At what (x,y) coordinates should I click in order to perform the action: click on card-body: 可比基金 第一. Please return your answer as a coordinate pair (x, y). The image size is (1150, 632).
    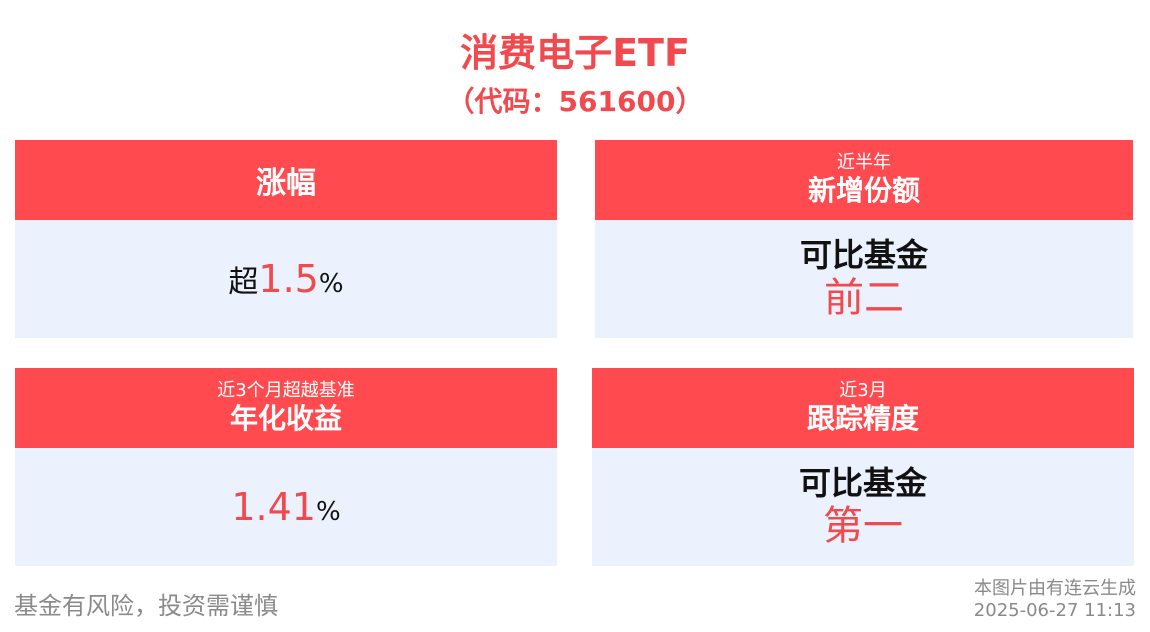
    Looking at the image, I should click on (863, 507).